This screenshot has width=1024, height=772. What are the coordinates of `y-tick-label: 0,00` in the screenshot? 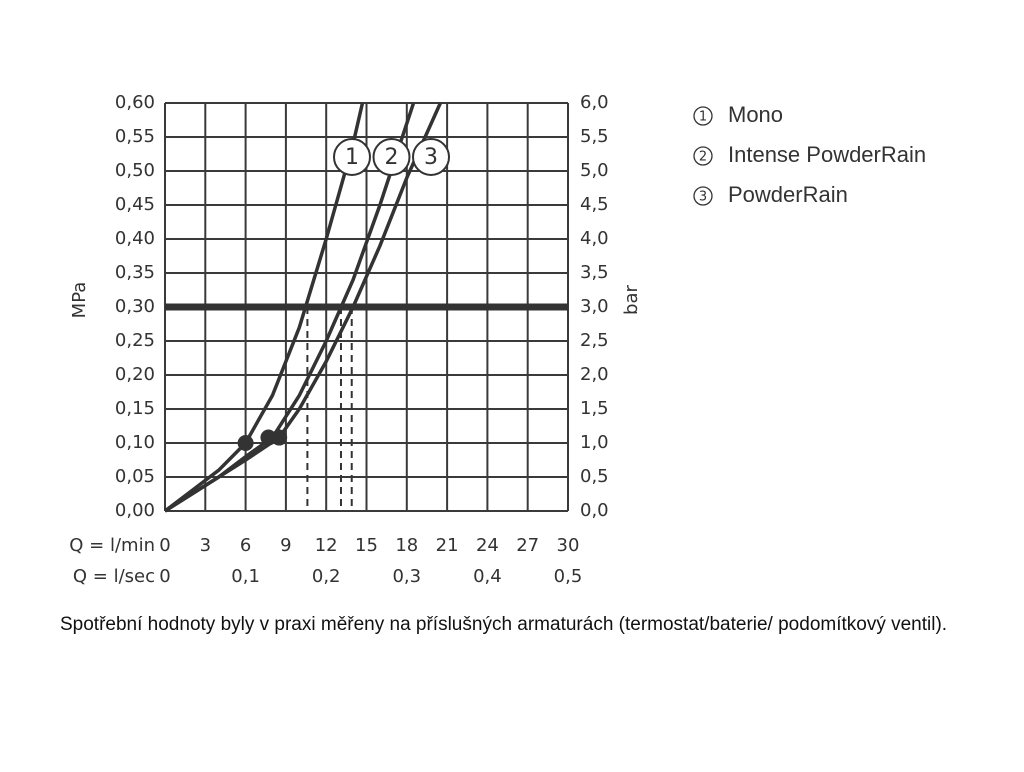 It's located at (135, 510).